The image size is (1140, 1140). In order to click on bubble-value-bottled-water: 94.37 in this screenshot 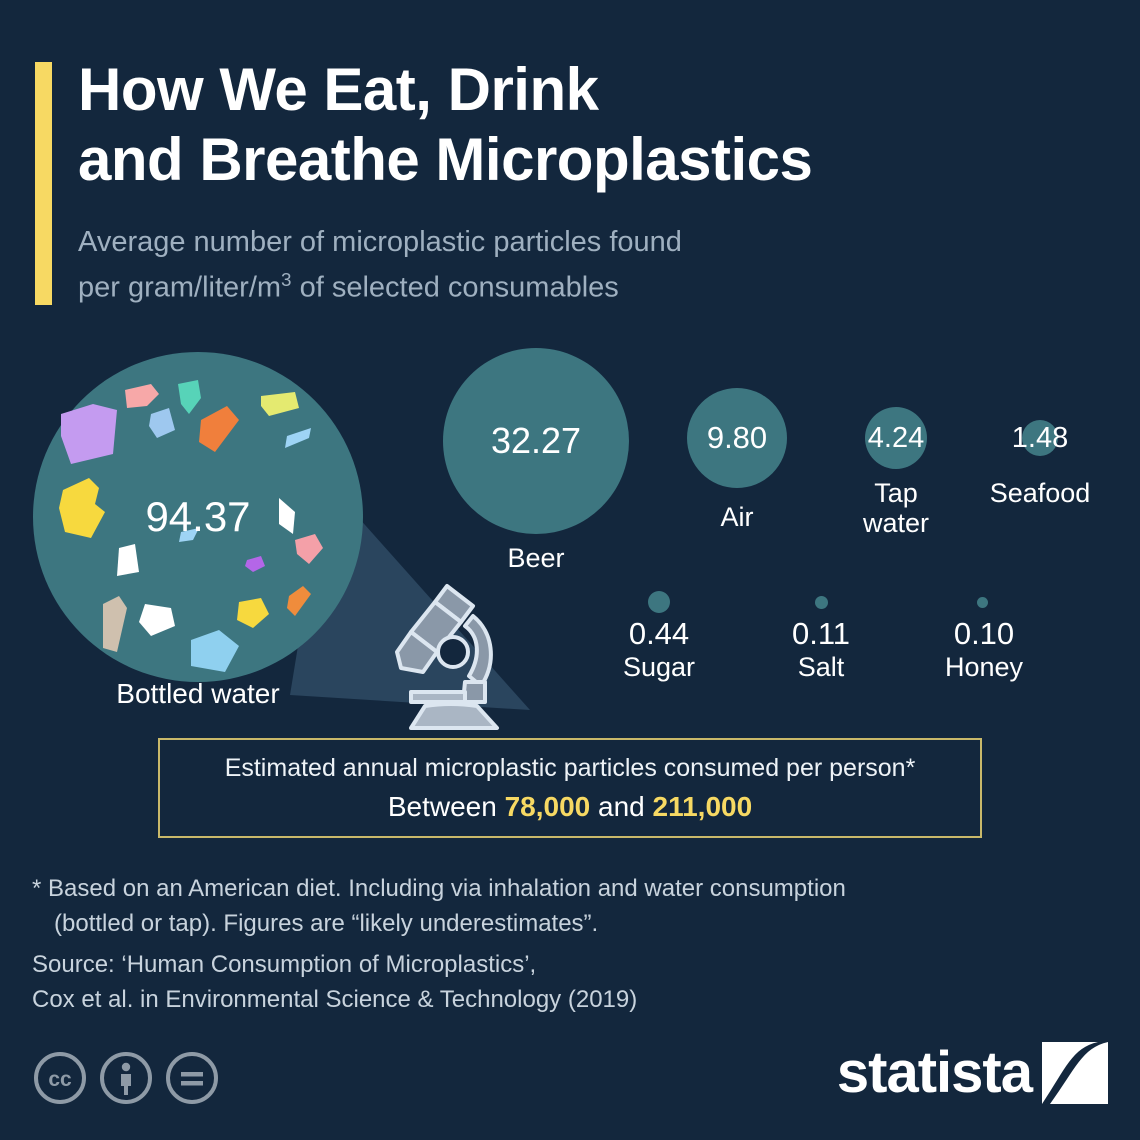, I will do `click(198, 516)`.